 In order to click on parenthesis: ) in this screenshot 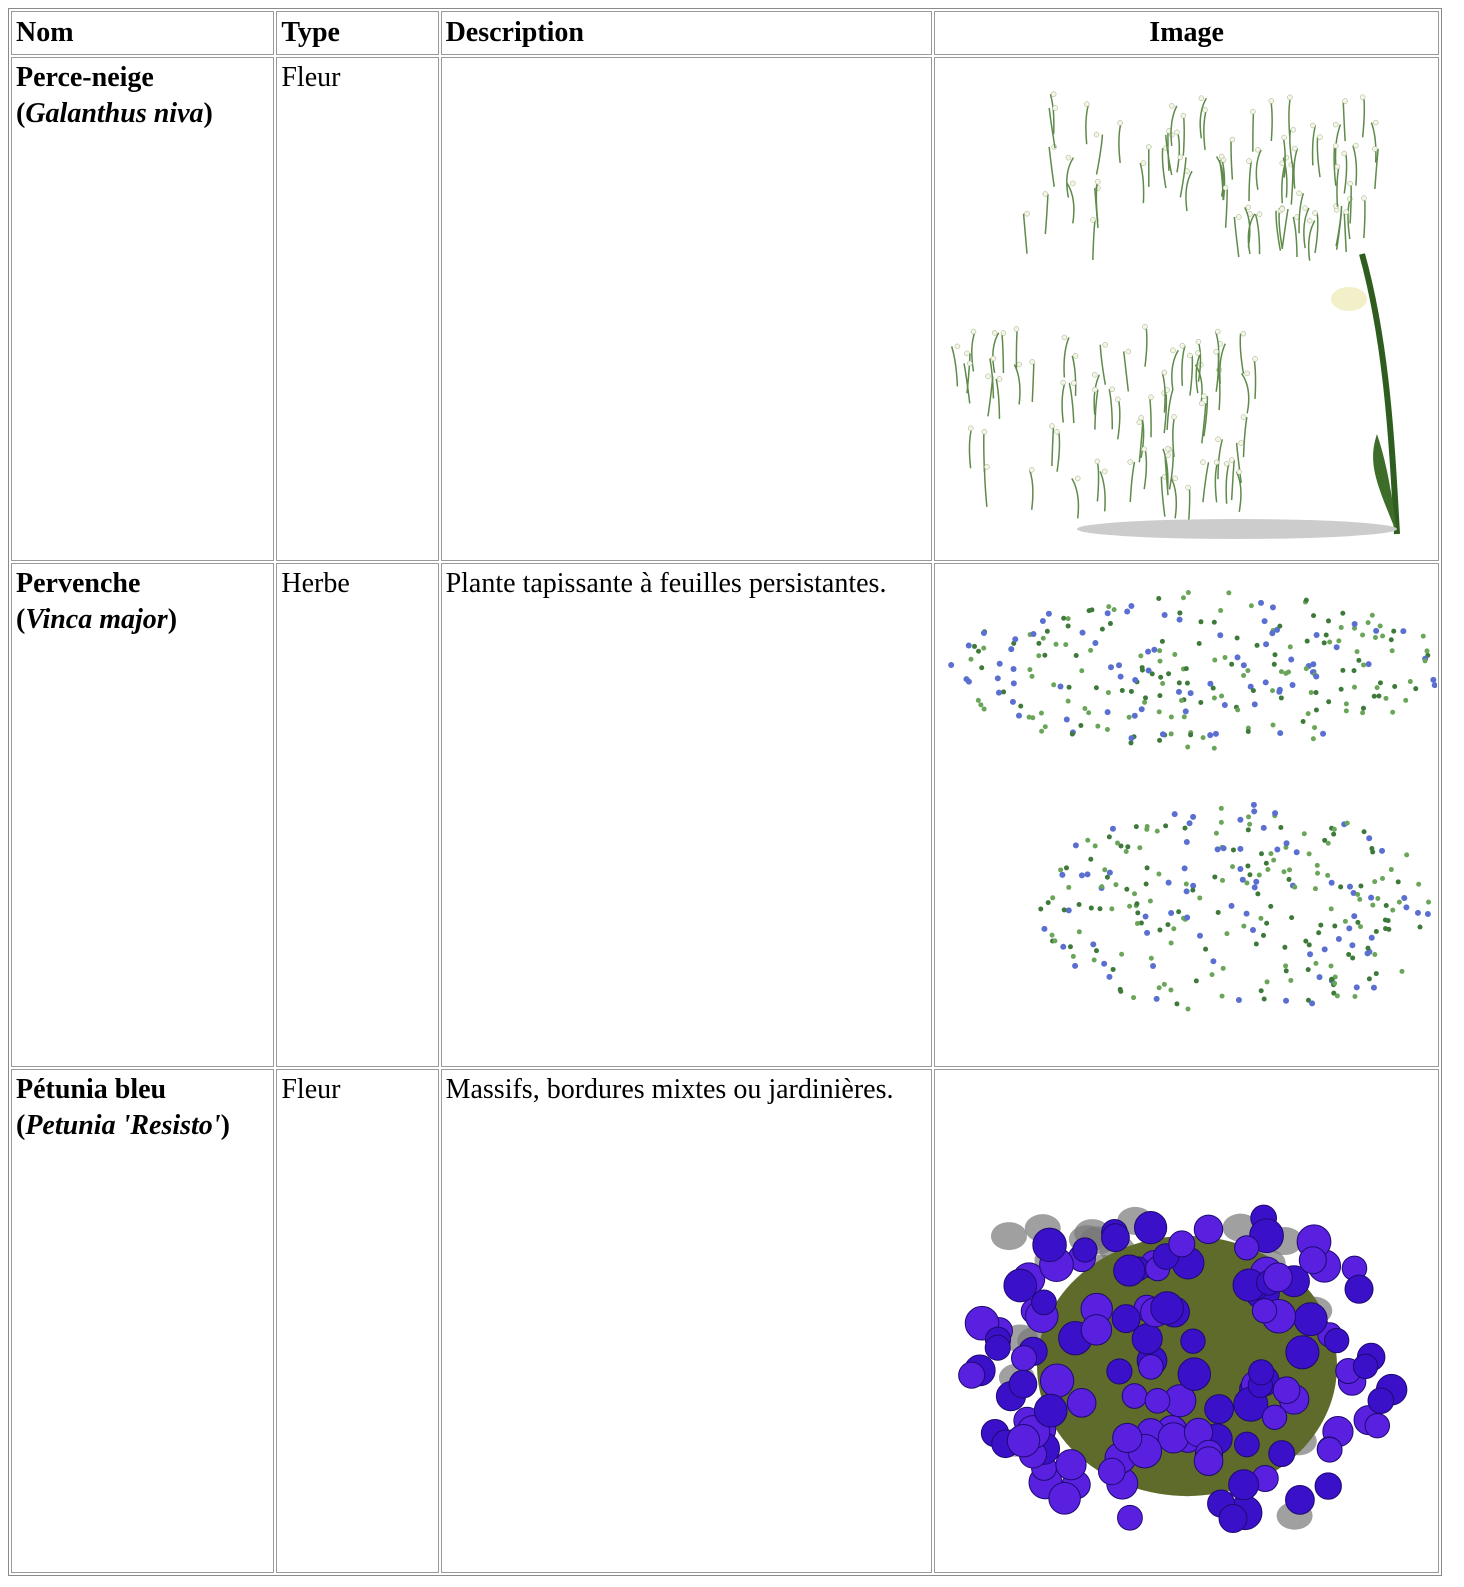, I will do `click(172, 619)`.